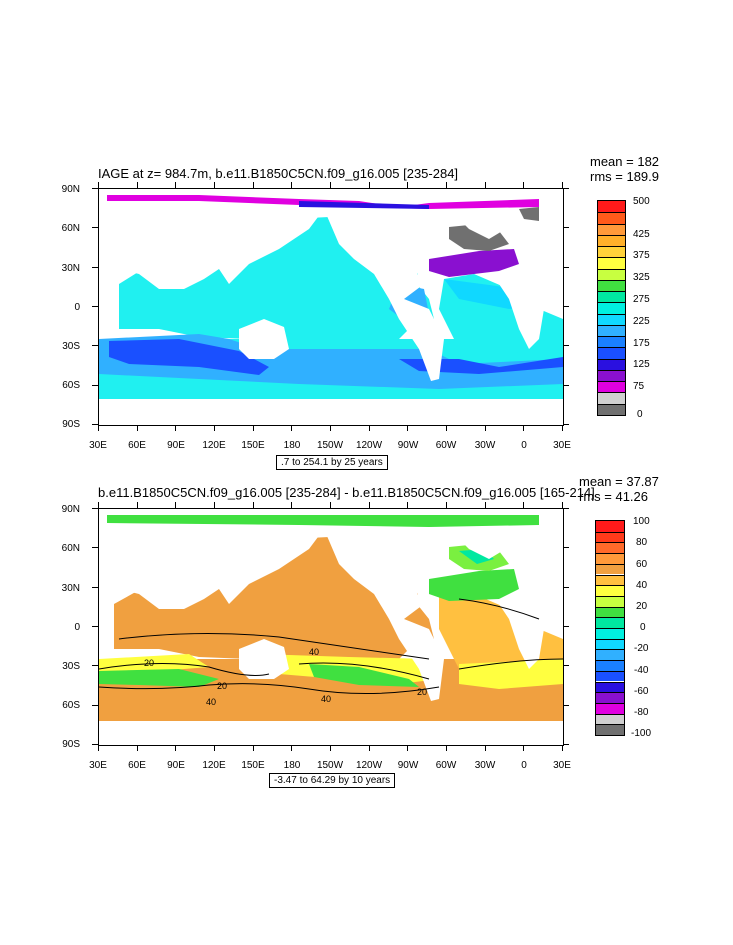 The height and width of the screenshot is (945, 733). Describe the element at coordinates (330, 765) in the screenshot. I see `lon-label: 150W` at that location.